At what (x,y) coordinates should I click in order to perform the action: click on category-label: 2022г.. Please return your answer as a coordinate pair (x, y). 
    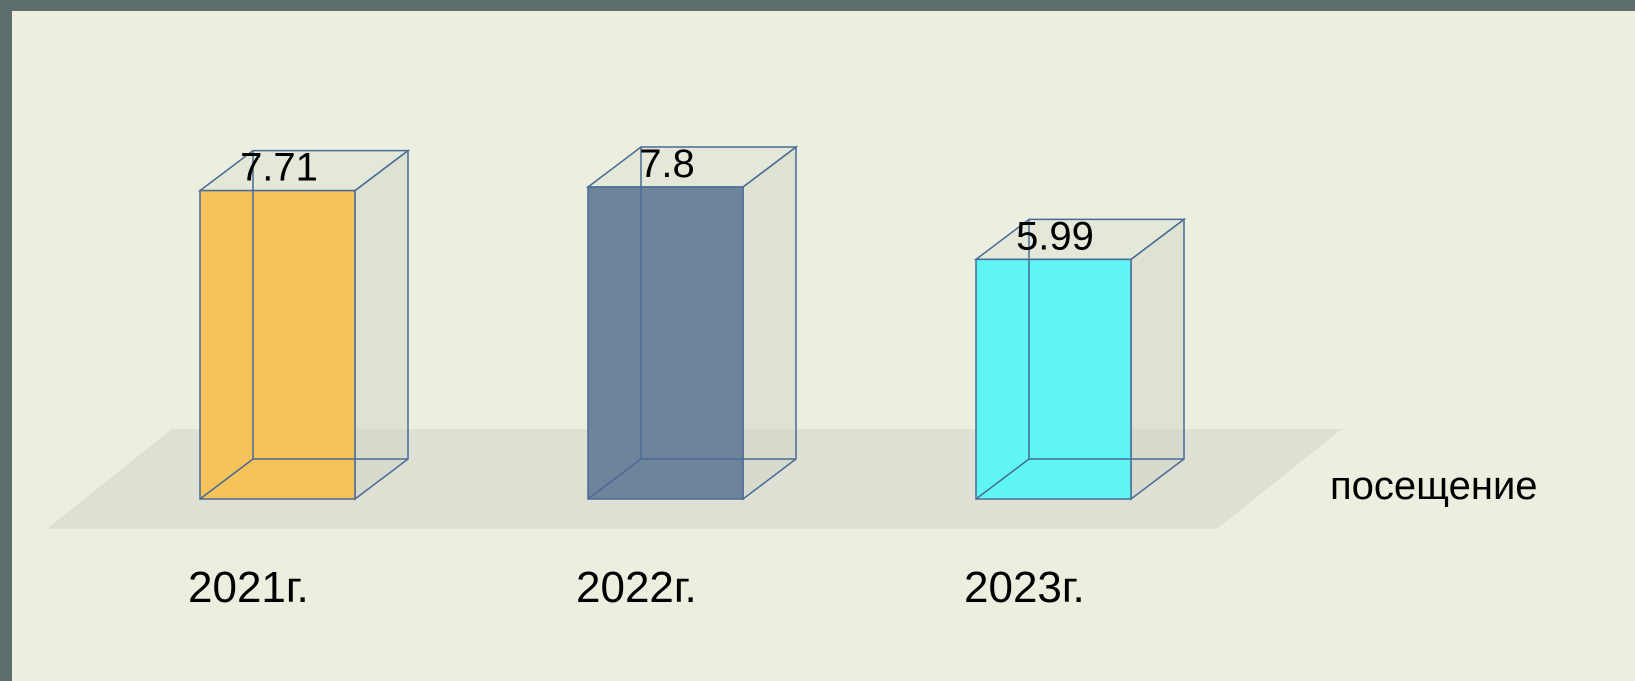
    Looking at the image, I should click on (636, 587).